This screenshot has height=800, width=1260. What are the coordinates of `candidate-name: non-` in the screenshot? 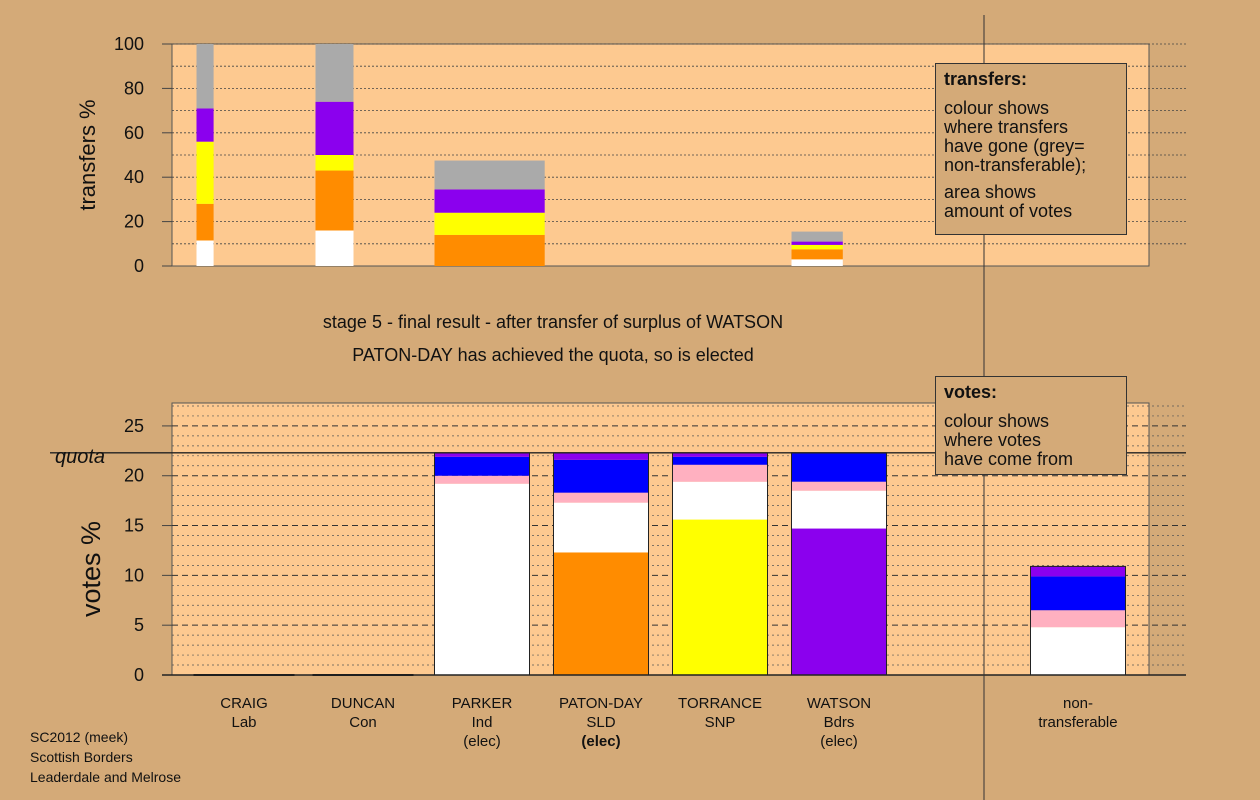 It's located at (1078, 703).